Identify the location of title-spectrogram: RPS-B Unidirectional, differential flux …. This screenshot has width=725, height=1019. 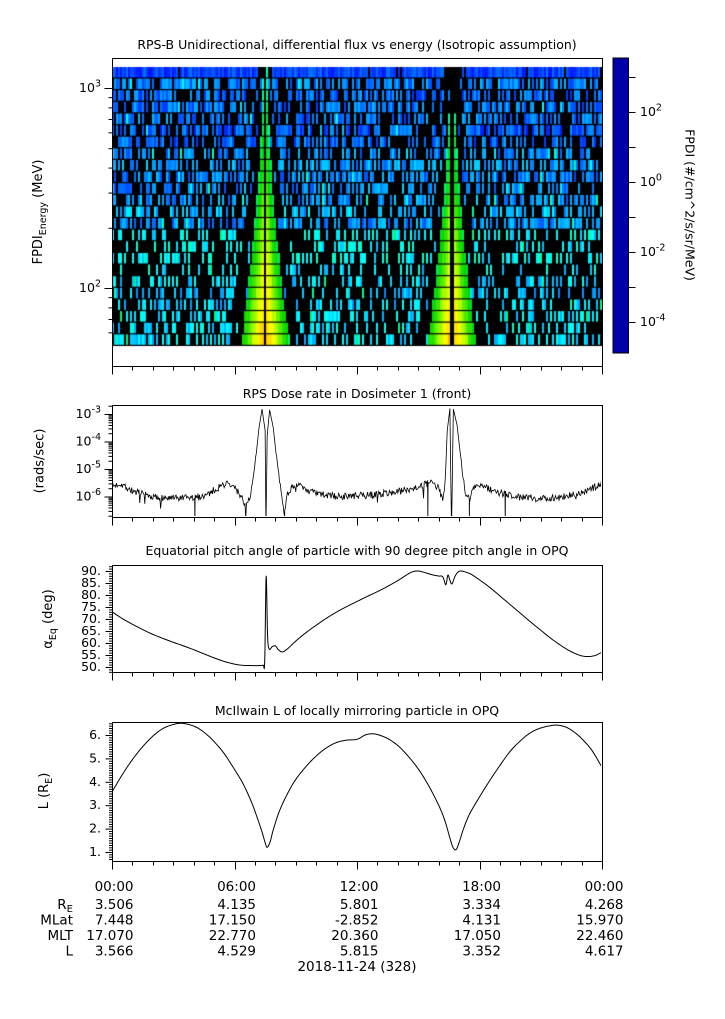
(357, 44).